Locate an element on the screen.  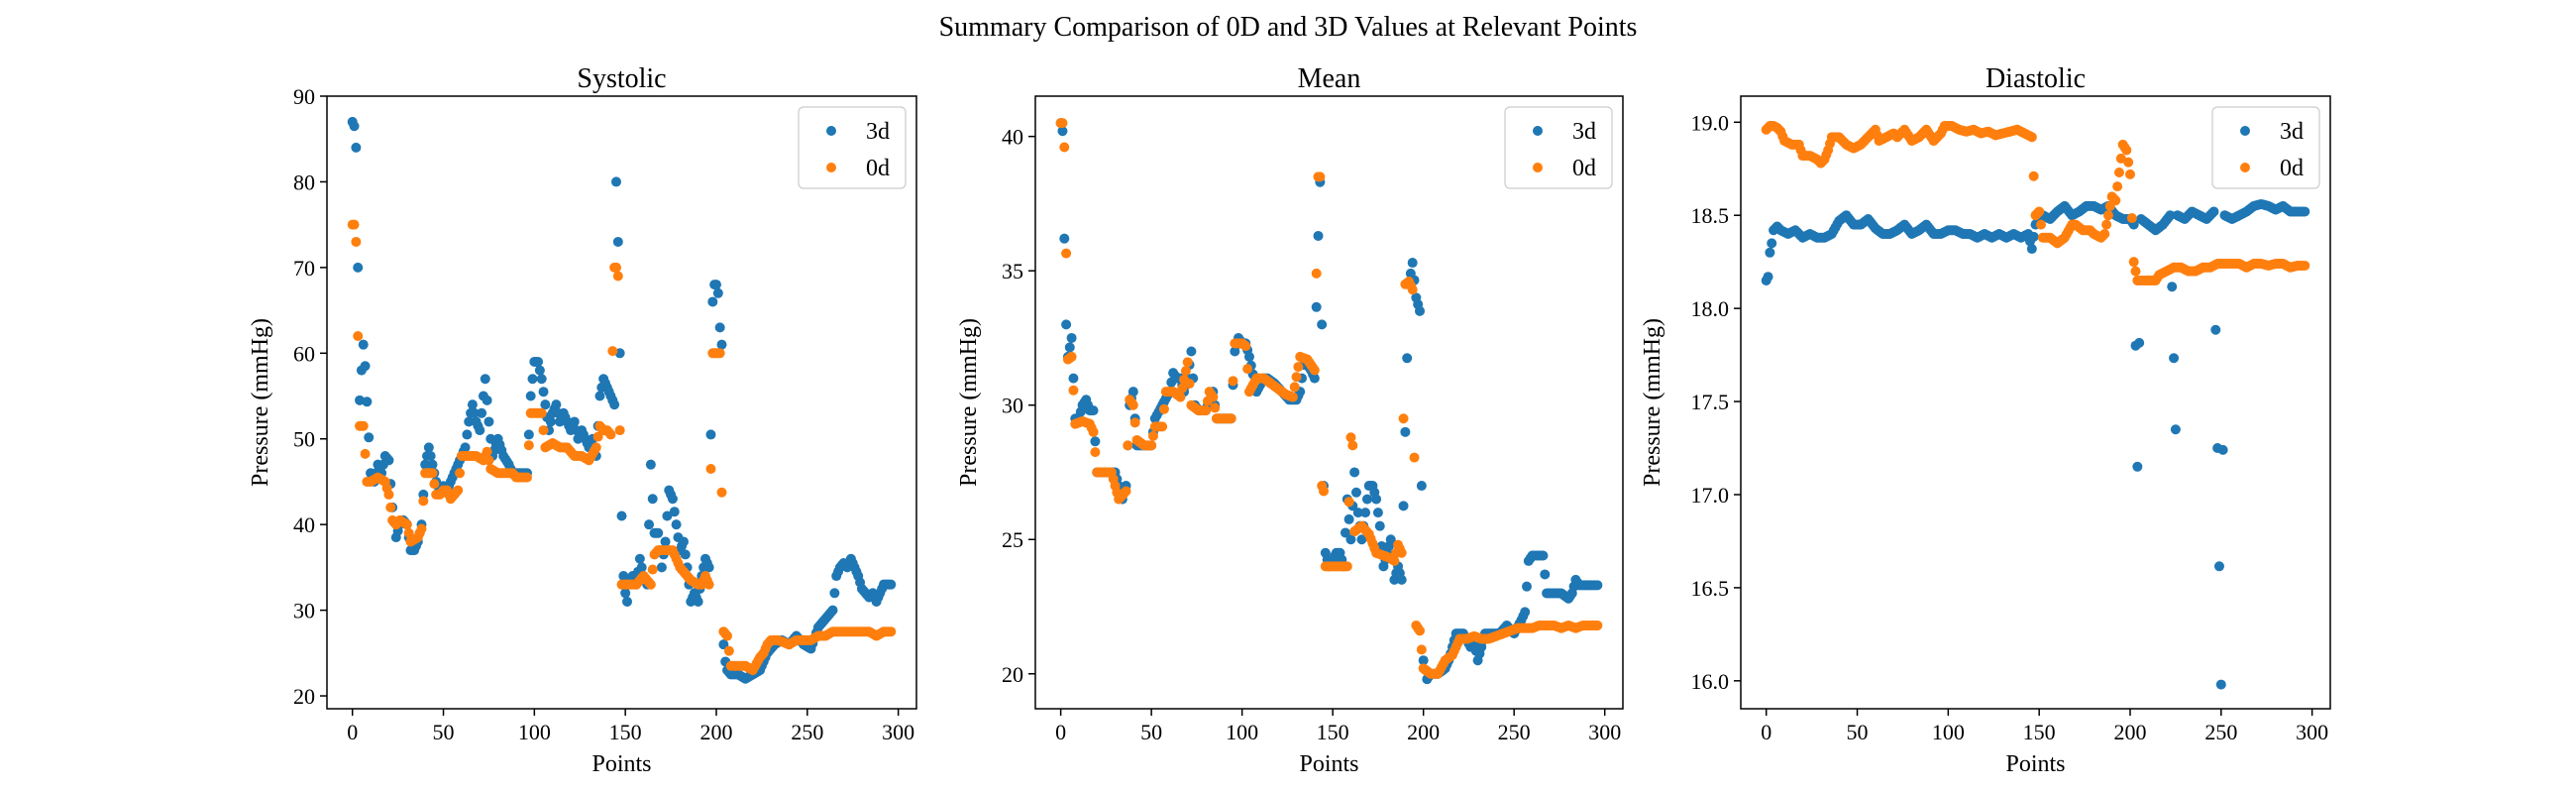
y-tick-label: 17.5 is located at coordinates (1710, 402).